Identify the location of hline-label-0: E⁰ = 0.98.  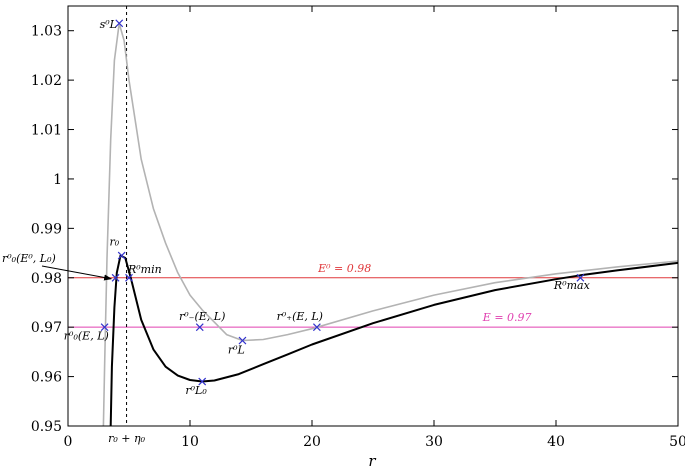
(344, 268).